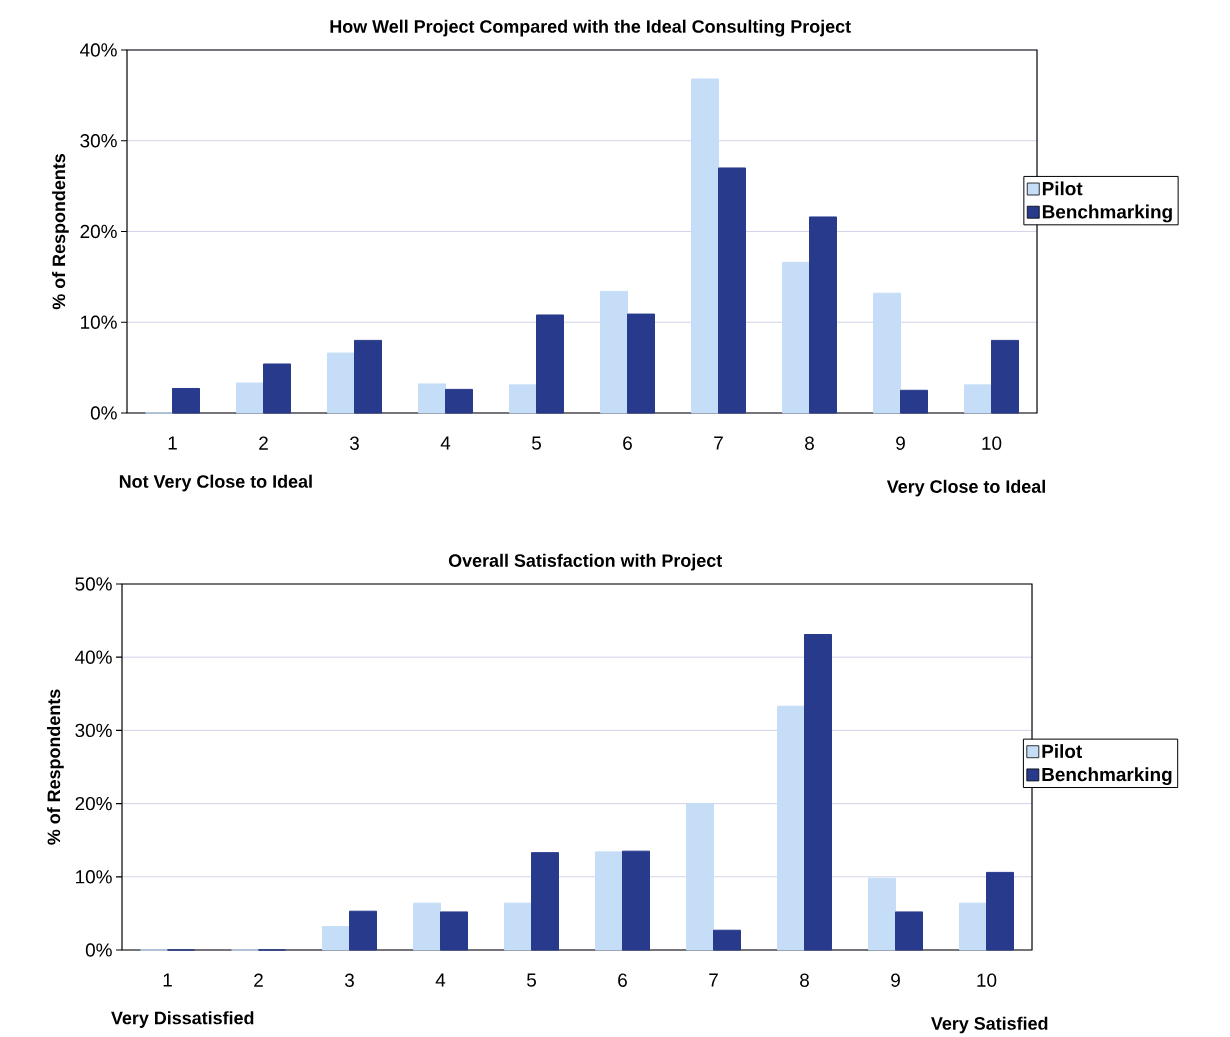  What do you see at coordinates (965, 488) in the screenshot?
I see `text: Very Close to Ideal` at bounding box center [965, 488].